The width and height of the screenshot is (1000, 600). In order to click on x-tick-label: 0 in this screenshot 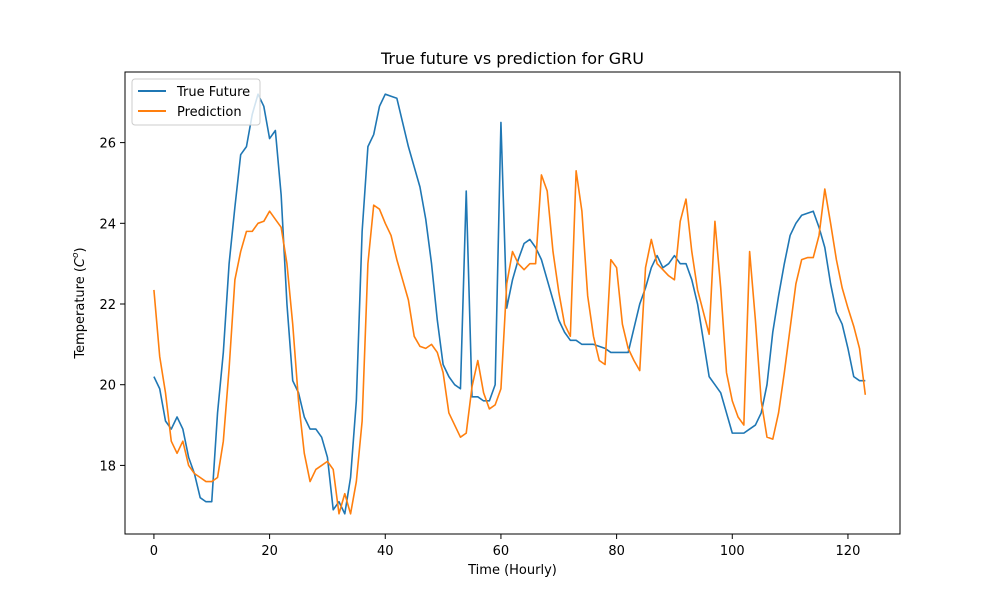, I will do `click(154, 551)`.